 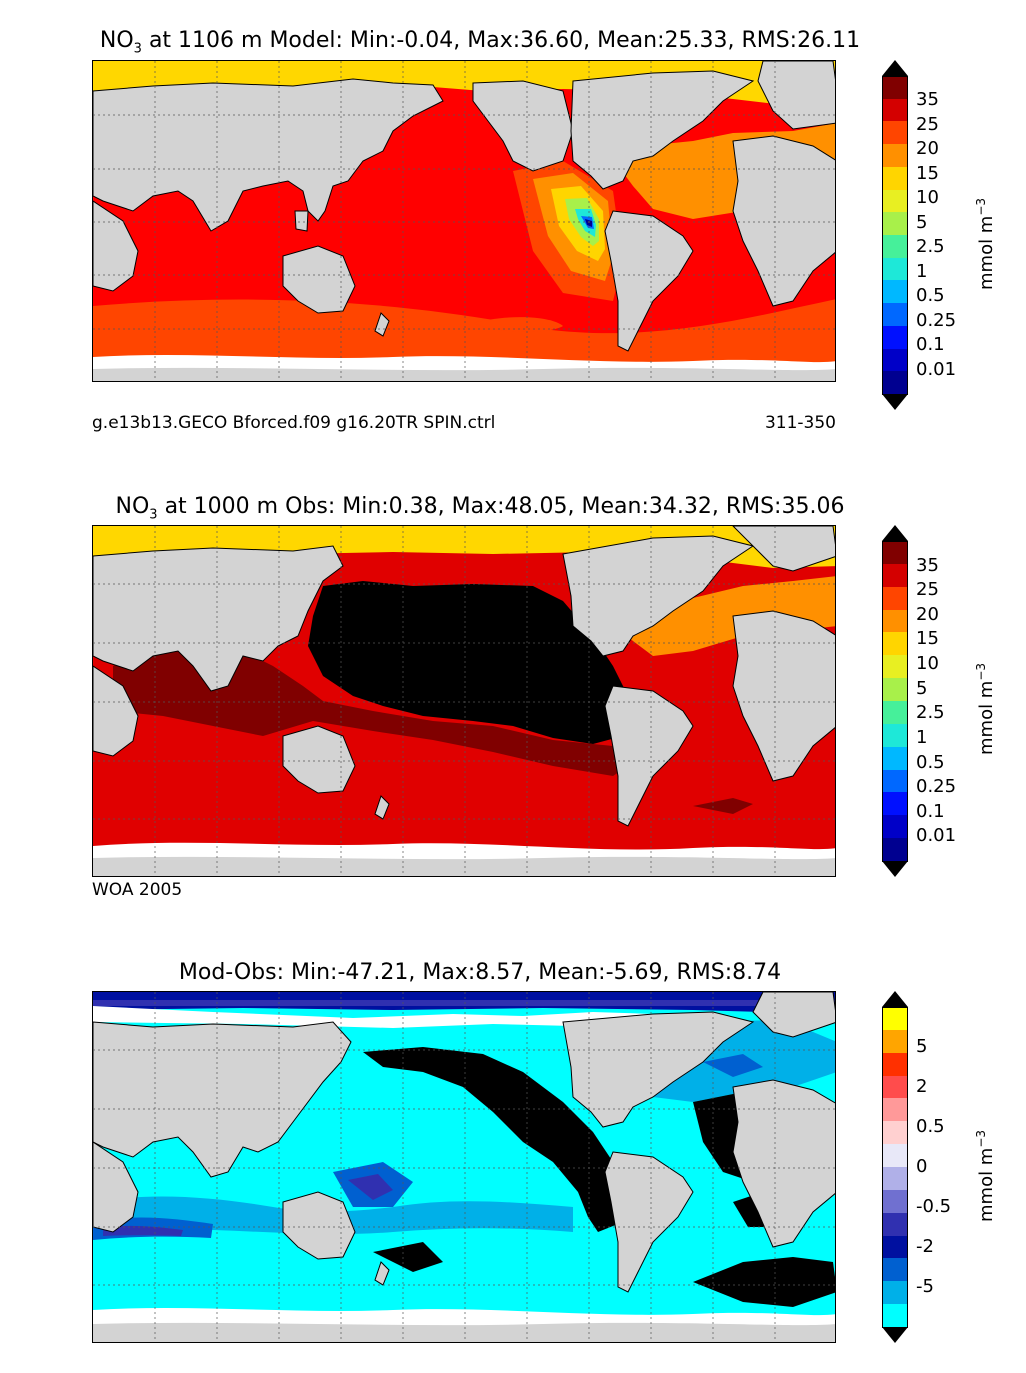 What do you see at coordinates (925, 1286) in the screenshot?
I see `colorbar-tick-label: -5` at bounding box center [925, 1286].